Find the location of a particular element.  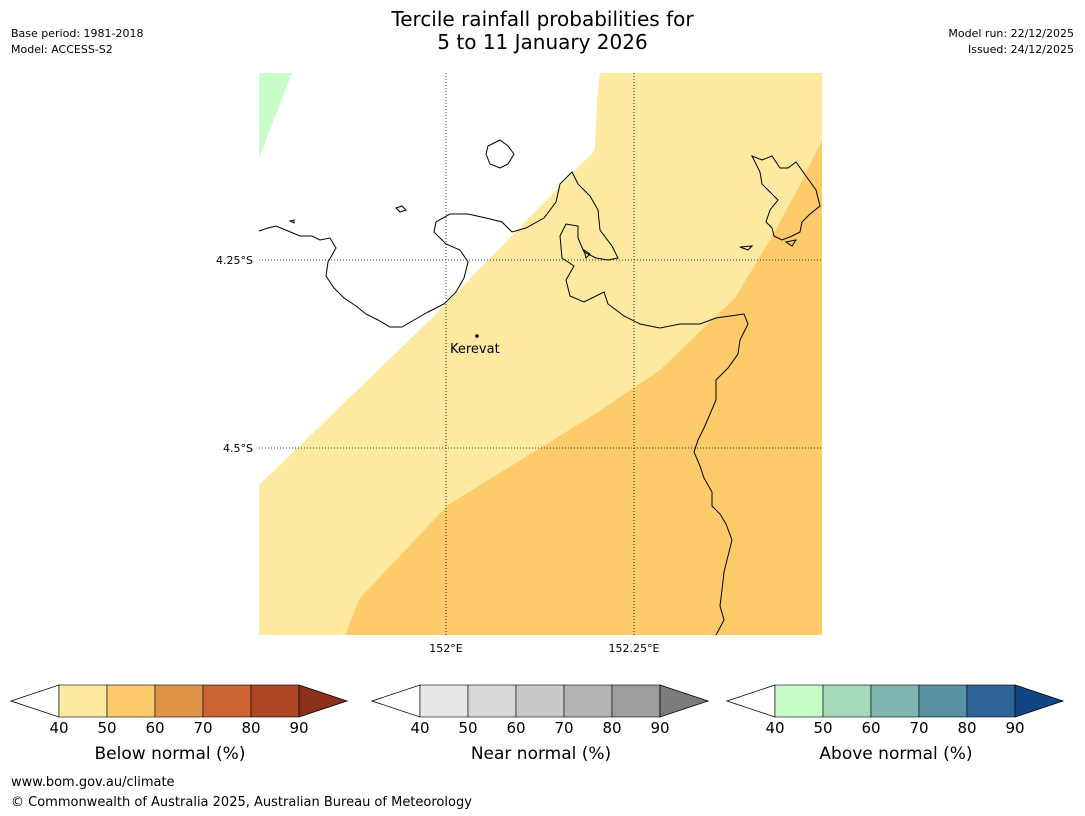

meta-right: Model run: 22/12/2025 Issued: 24/12/2025 is located at coordinates (1011, 42).